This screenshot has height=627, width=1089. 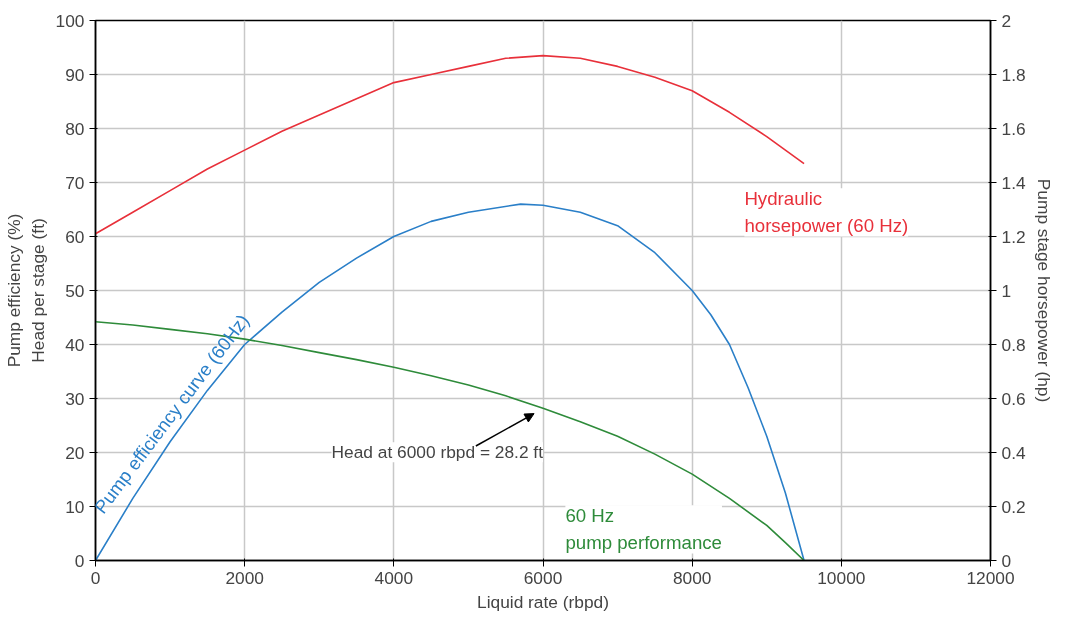 What do you see at coordinates (75, 452) in the screenshot?
I see `y-tick-label: 20` at bounding box center [75, 452].